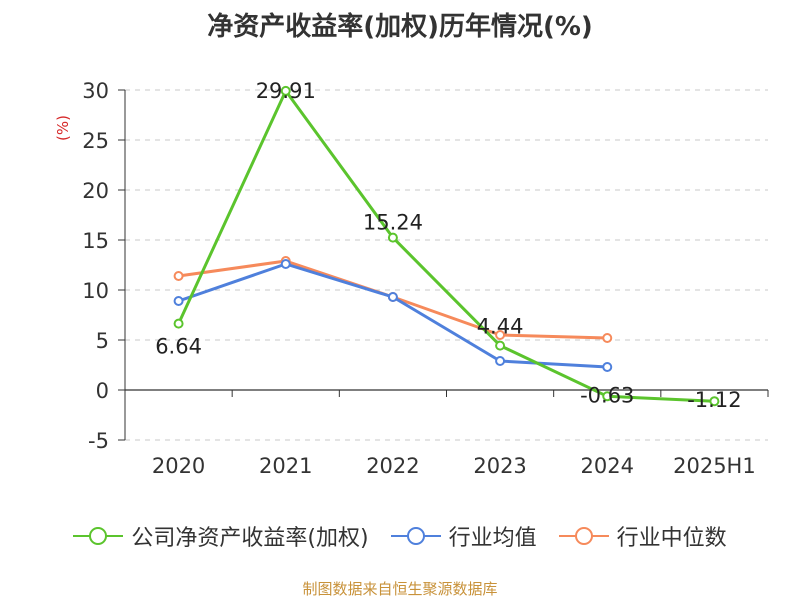 Image resolution: width=800 pixels, height=600 pixels. Describe the element at coordinates (671, 538) in the screenshot. I see `legend-label-industry-median: 行业中位数` at that location.